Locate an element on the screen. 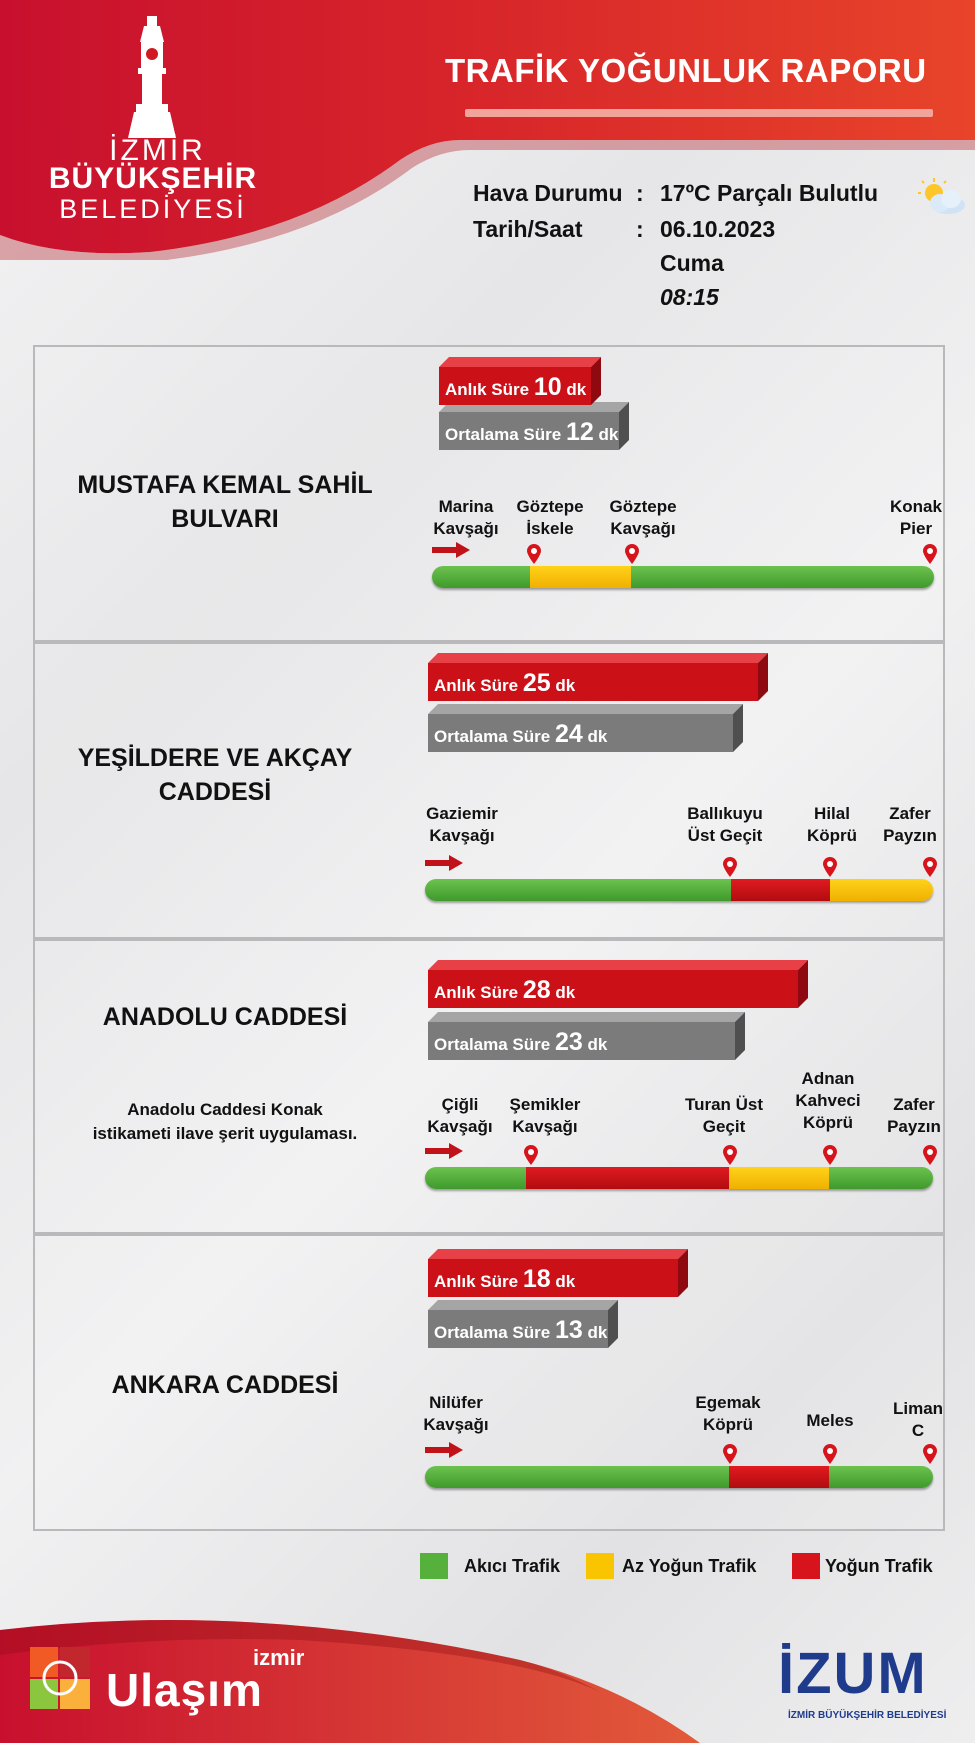 The width and height of the screenshot is (975, 1743). izum-logo-big: İZUM is located at coordinates (853, 1673).